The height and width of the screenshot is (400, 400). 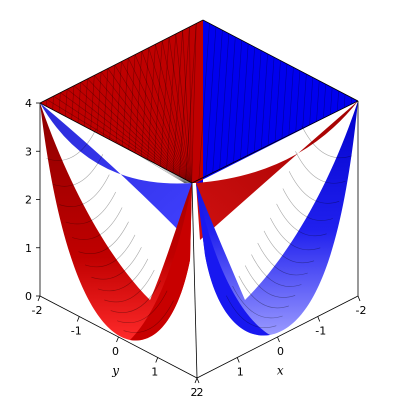 What do you see at coordinates (240, 372) in the screenshot?
I see `x-tick-label: 1` at bounding box center [240, 372].